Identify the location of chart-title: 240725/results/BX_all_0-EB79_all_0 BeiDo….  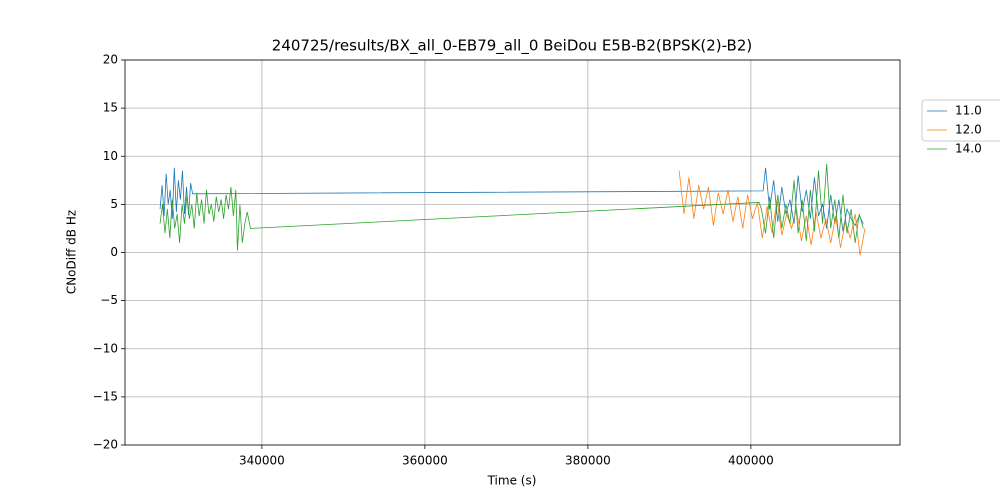
(512, 46).